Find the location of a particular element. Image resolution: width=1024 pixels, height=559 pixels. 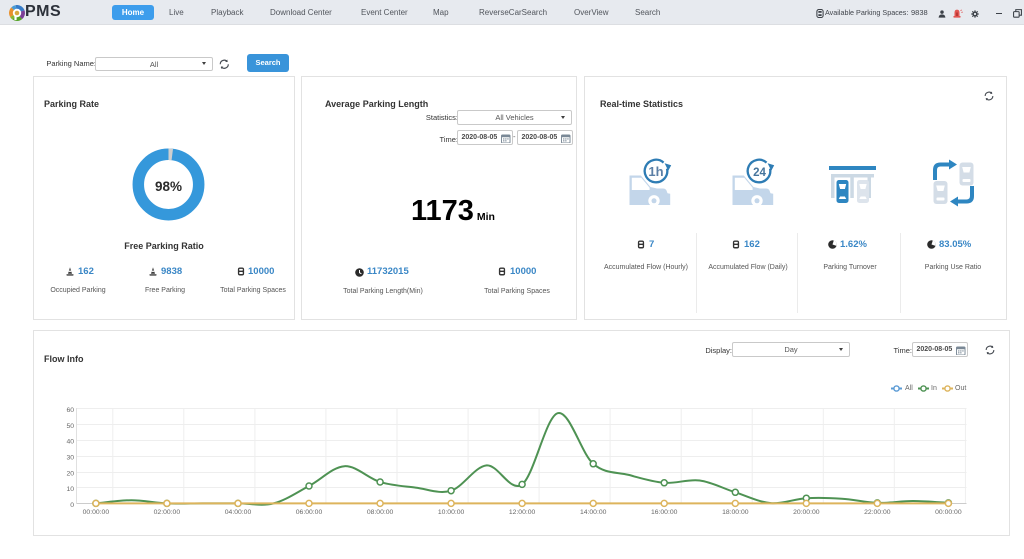

svg-text: 04:00:00 is located at coordinates (238, 512).